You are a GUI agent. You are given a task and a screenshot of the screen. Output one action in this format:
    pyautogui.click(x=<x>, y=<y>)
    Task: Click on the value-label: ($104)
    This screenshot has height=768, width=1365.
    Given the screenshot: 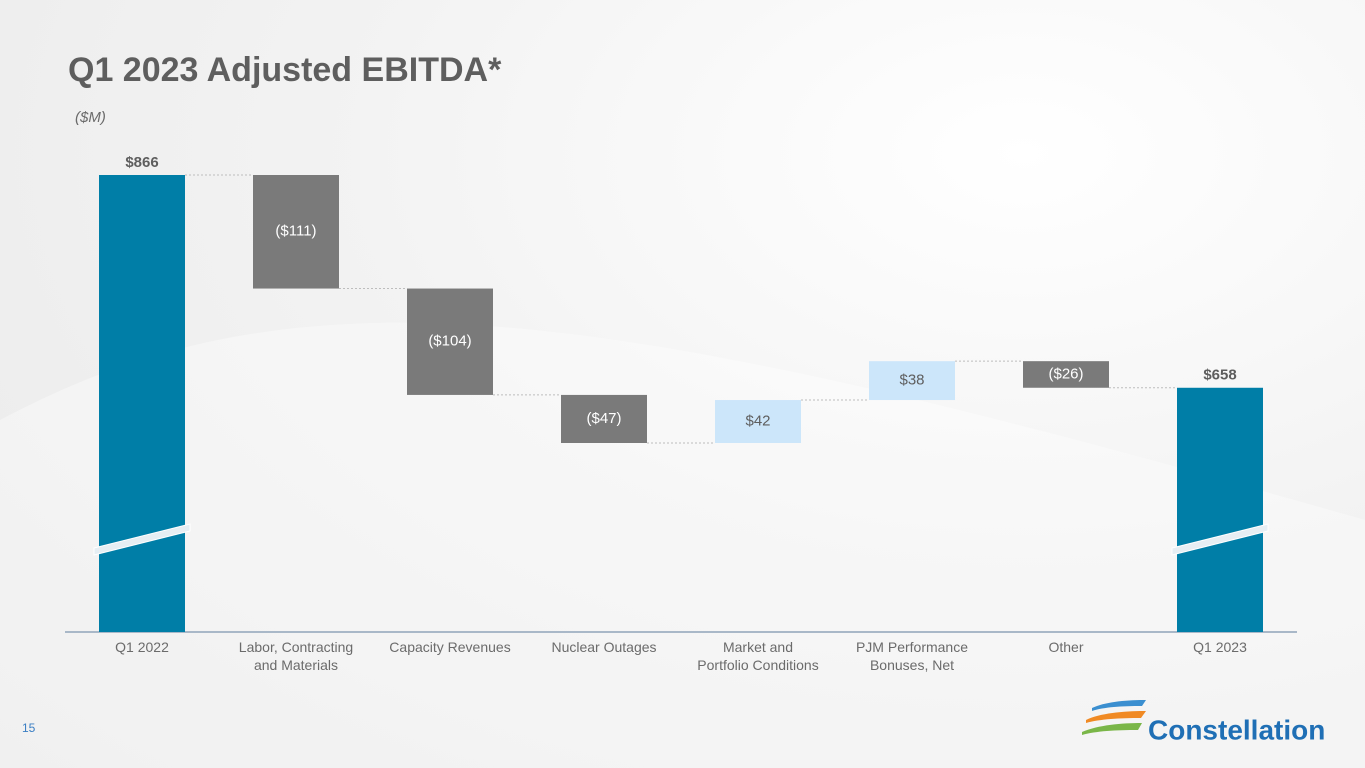 What is the action you would take?
    pyautogui.click(x=449, y=341)
    